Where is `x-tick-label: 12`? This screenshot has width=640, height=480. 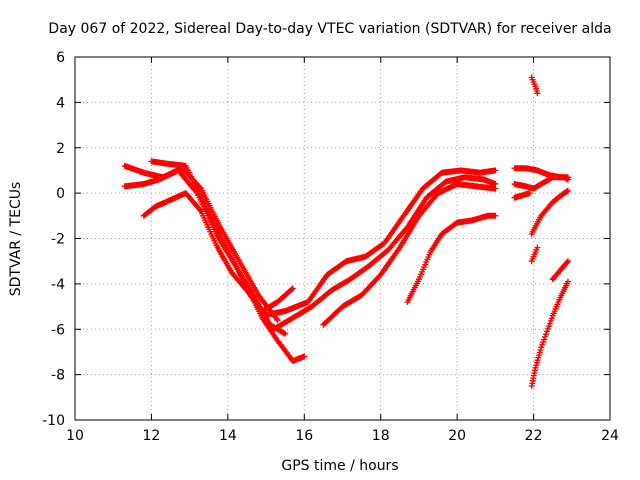 x-tick-label: 12 is located at coordinates (152, 436).